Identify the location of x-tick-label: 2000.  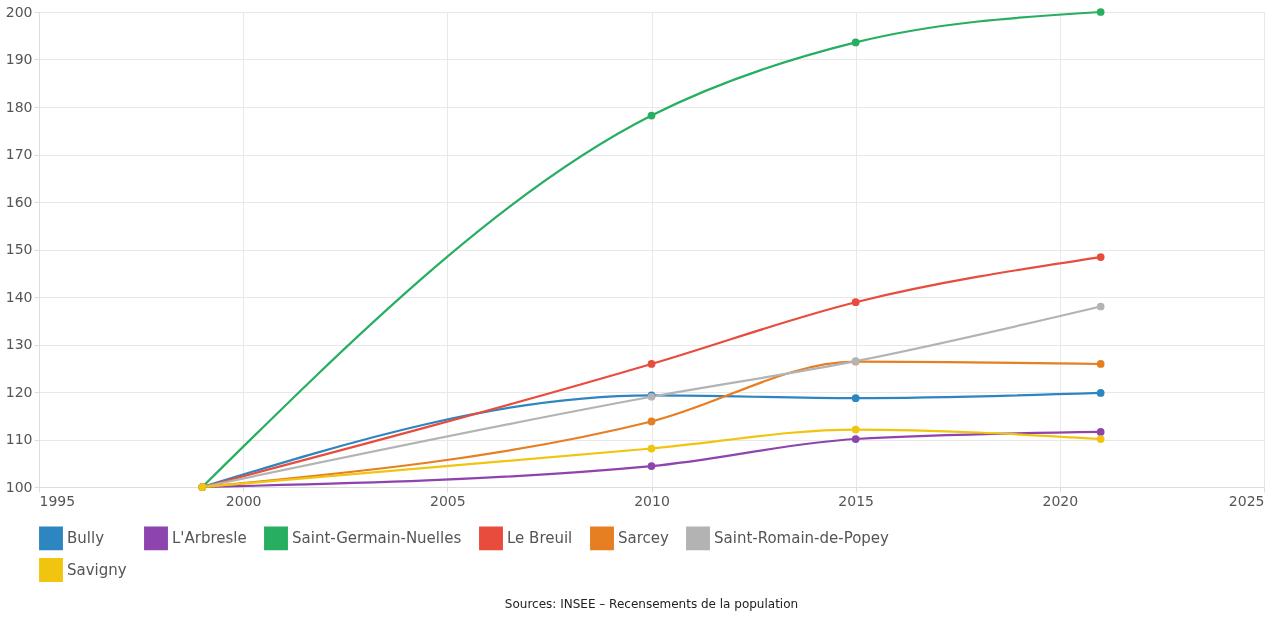
(243, 500).